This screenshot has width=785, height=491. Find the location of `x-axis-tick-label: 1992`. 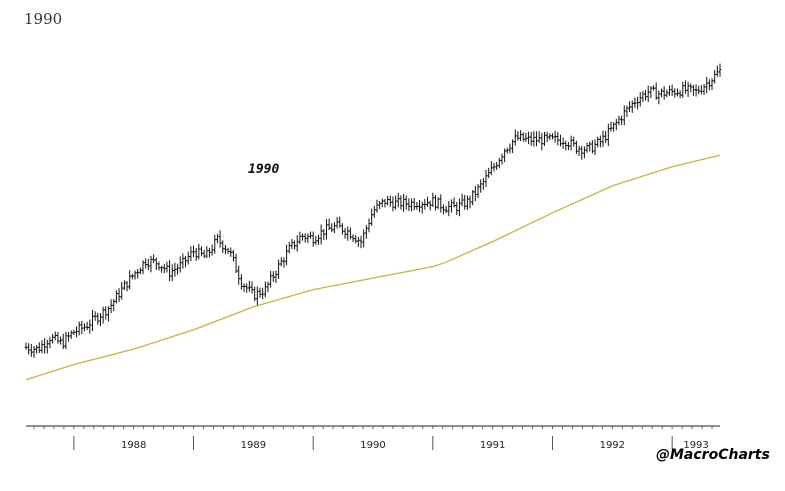

x-axis-tick-label: 1992 is located at coordinates (612, 445).